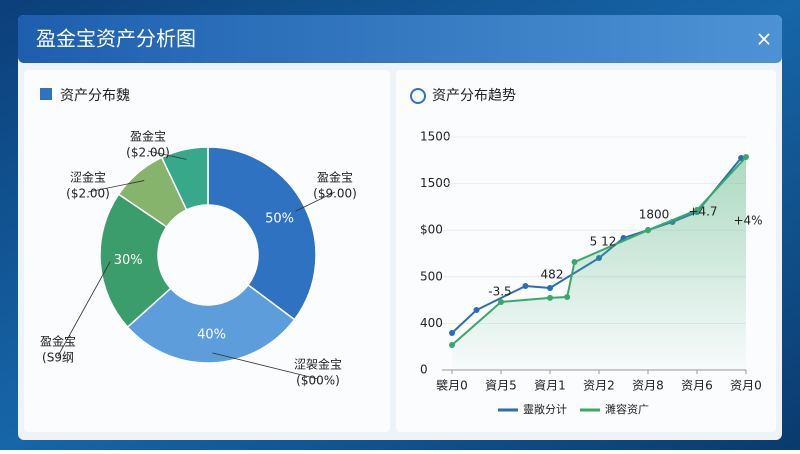 Image resolution: width=800 pixels, height=454 pixels. What do you see at coordinates (552, 275) in the screenshot?
I see `annotation: 482` at bounding box center [552, 275].